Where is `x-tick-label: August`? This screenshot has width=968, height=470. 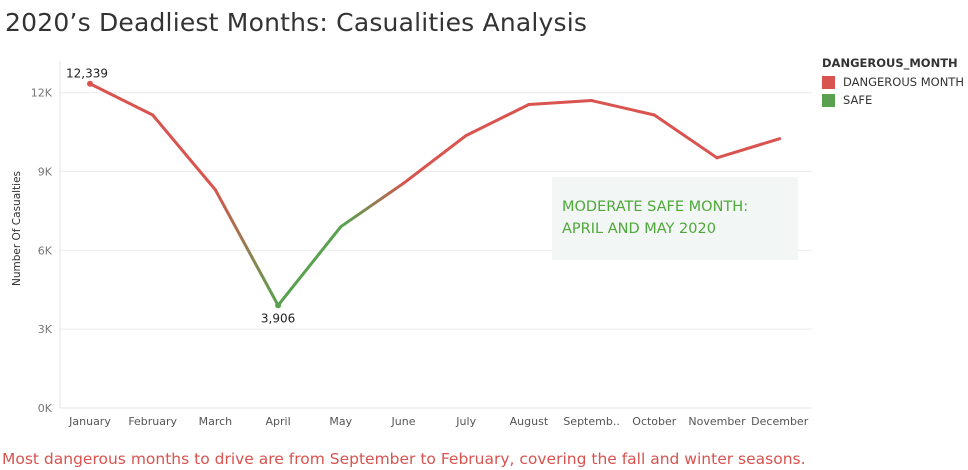
x-tick-label: August is located at coordinates (529, 421).